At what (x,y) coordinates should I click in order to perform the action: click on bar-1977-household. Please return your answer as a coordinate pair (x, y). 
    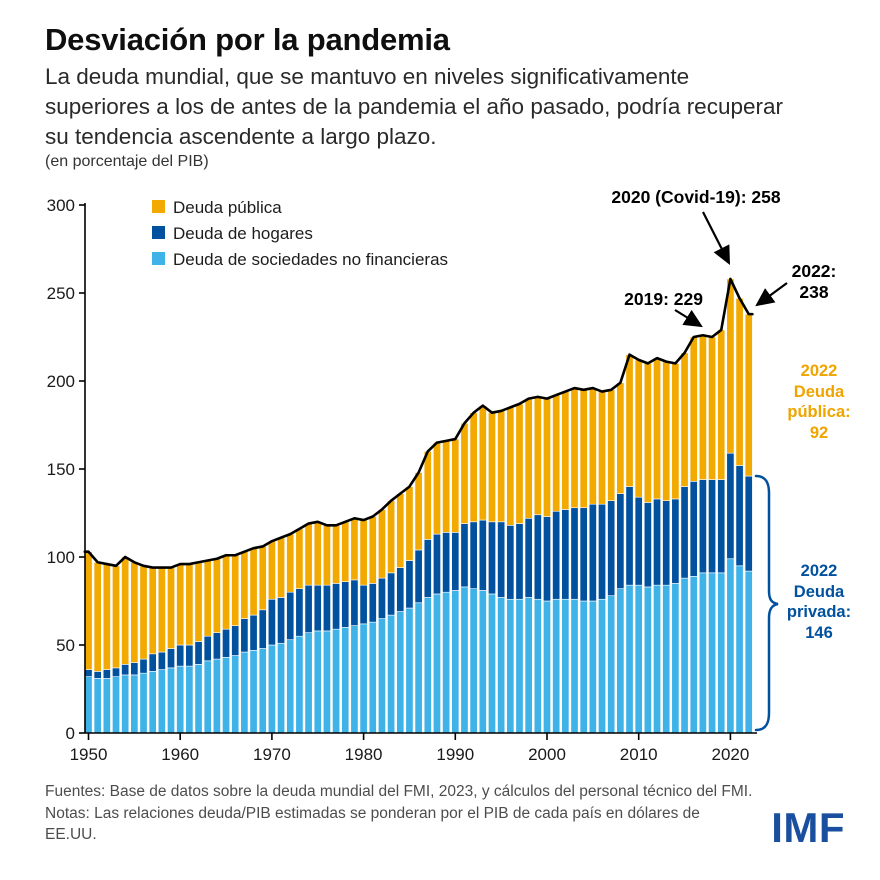
    Looking at the image, I should click on (336, 606).